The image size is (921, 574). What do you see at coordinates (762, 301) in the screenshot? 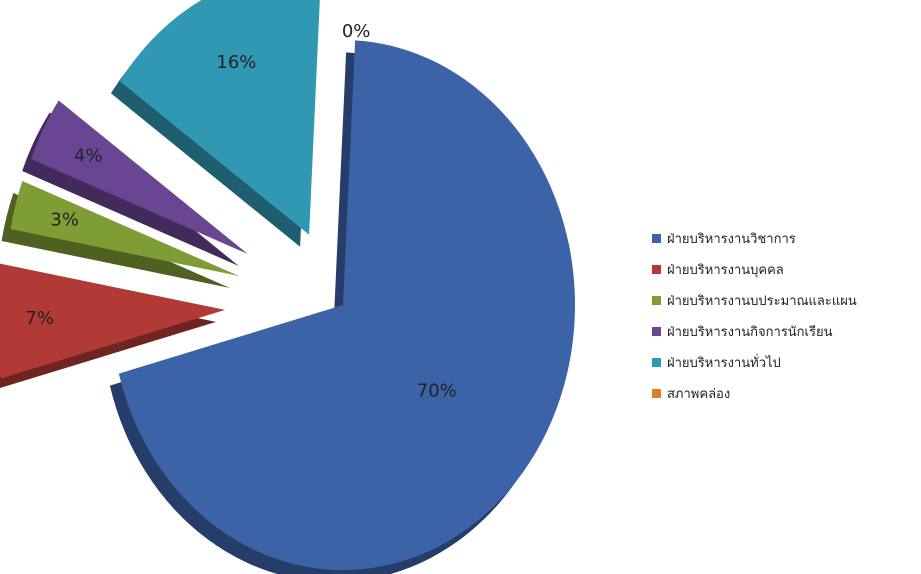
I see `legend-label: ฝ่ายบริหารงานบประมาณและแผน` at bounding box center [762, 301].